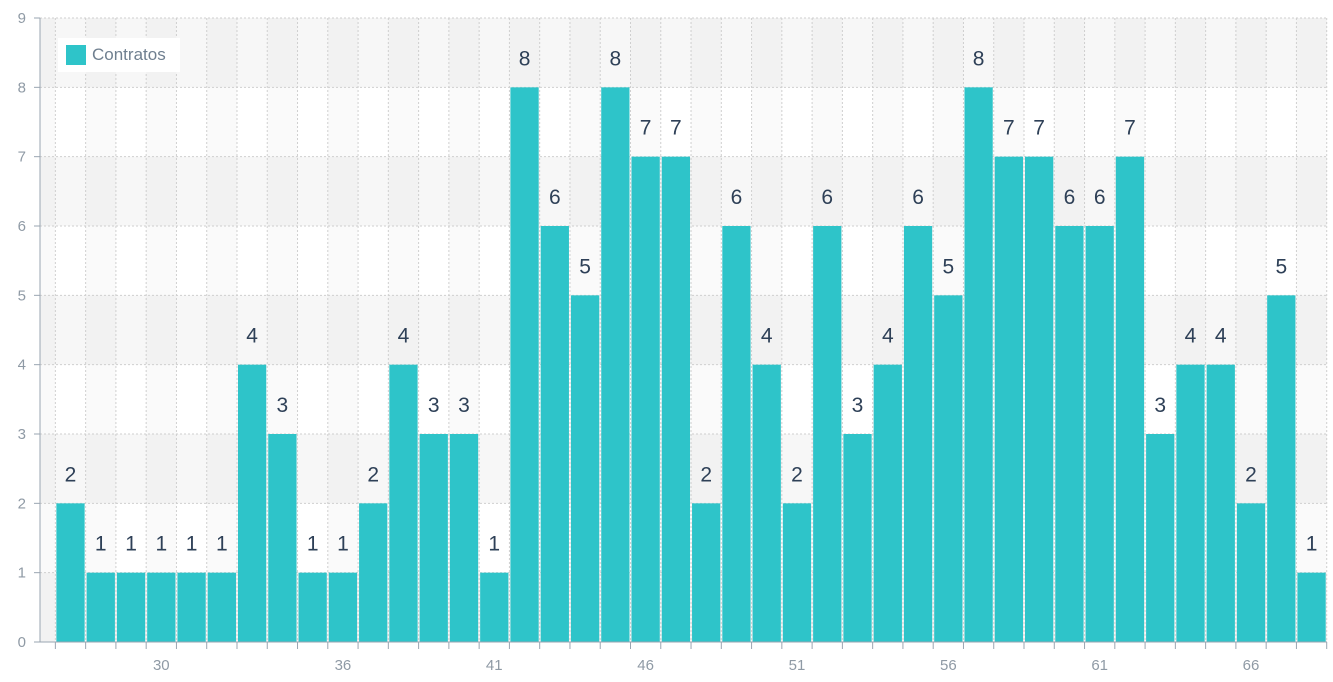 The width and height of the screenshot is (1333, 682). Describe the element at coordinates (313, 544) in the screenshot. I see `data-label-35: 1` at that location.